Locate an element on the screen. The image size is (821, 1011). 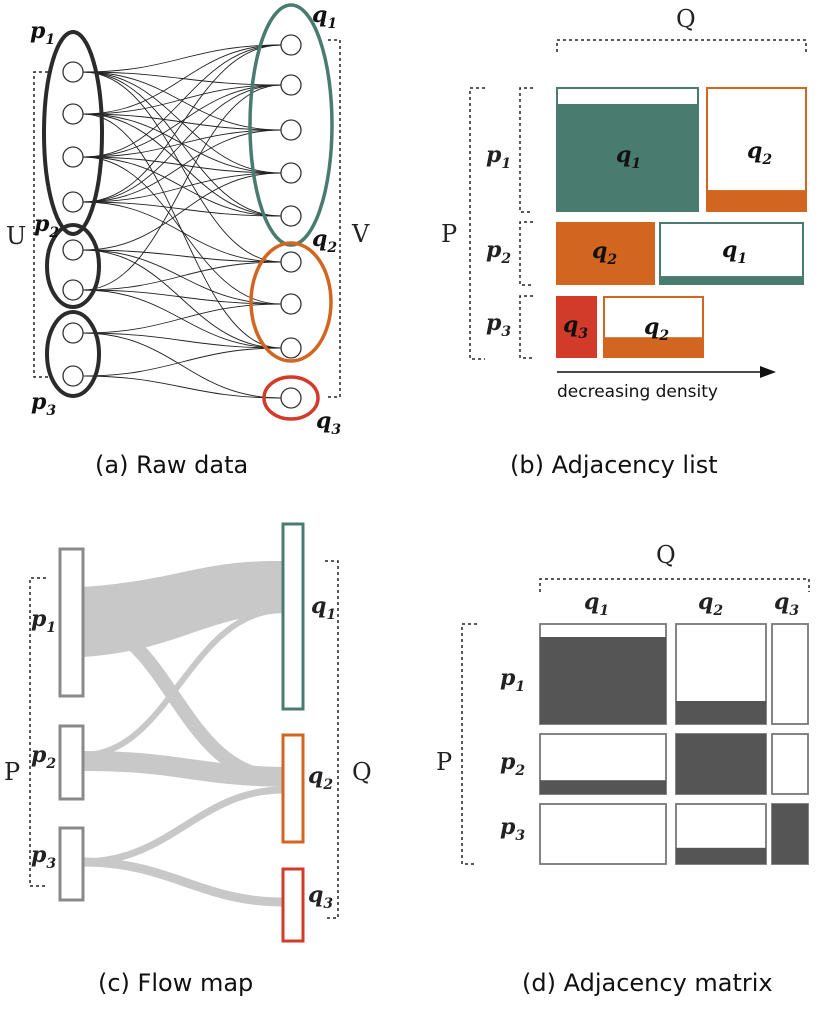
group-p2-ellipse is located at coordinates (73, 266).